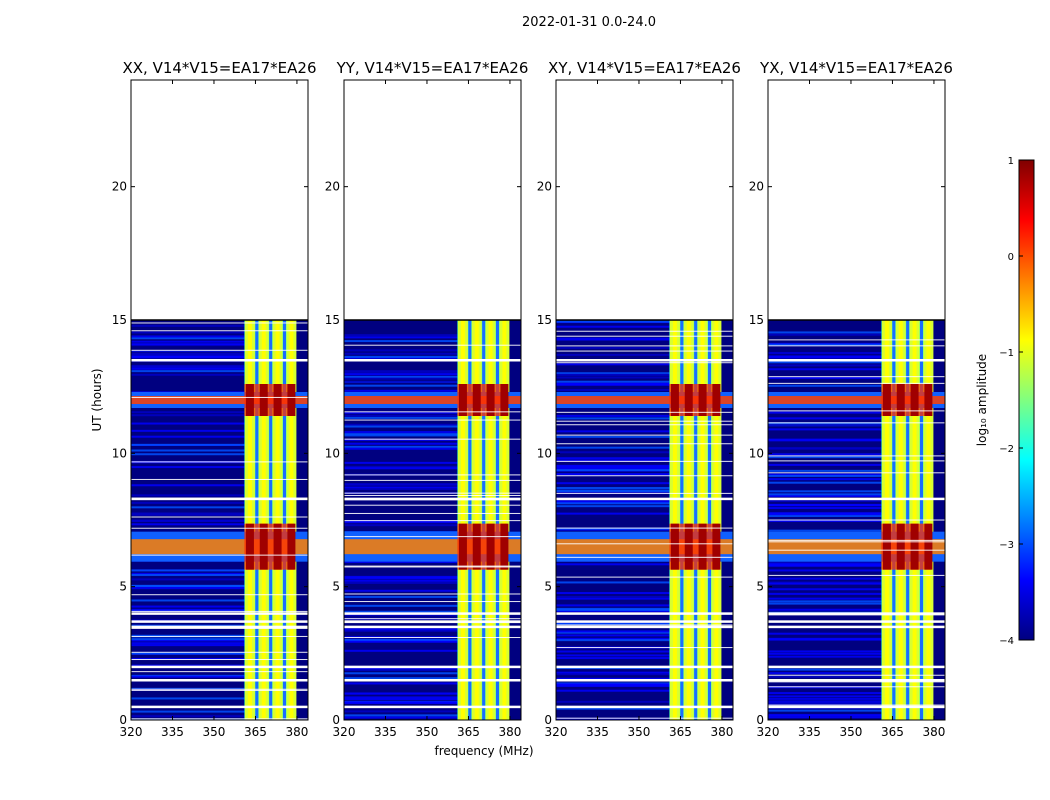  What do you see at coordinates (856, 68) in the screenshot?
I see `panel-title: YX, V14*V15=EA17*EA26` at bounding box center [856, 68].